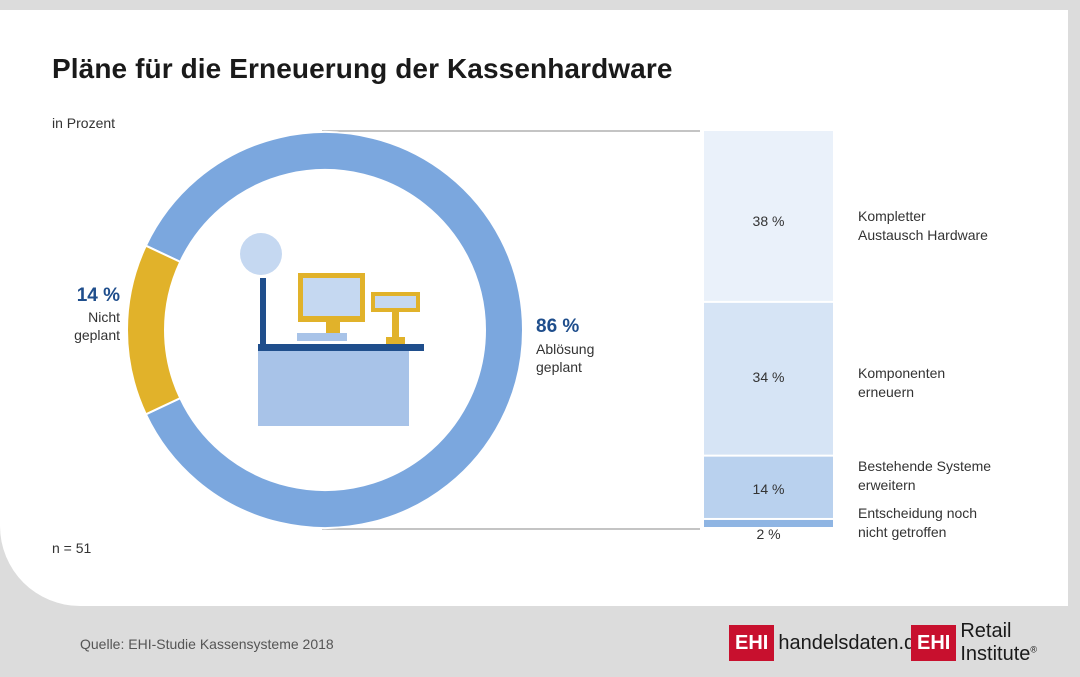 The height and width of the screenshot is (677, 1080). What do you see at coordinates (565, 349) in the screenshot?
I see `slice-label-line: Ablösung` at bounding box center [565, 349].